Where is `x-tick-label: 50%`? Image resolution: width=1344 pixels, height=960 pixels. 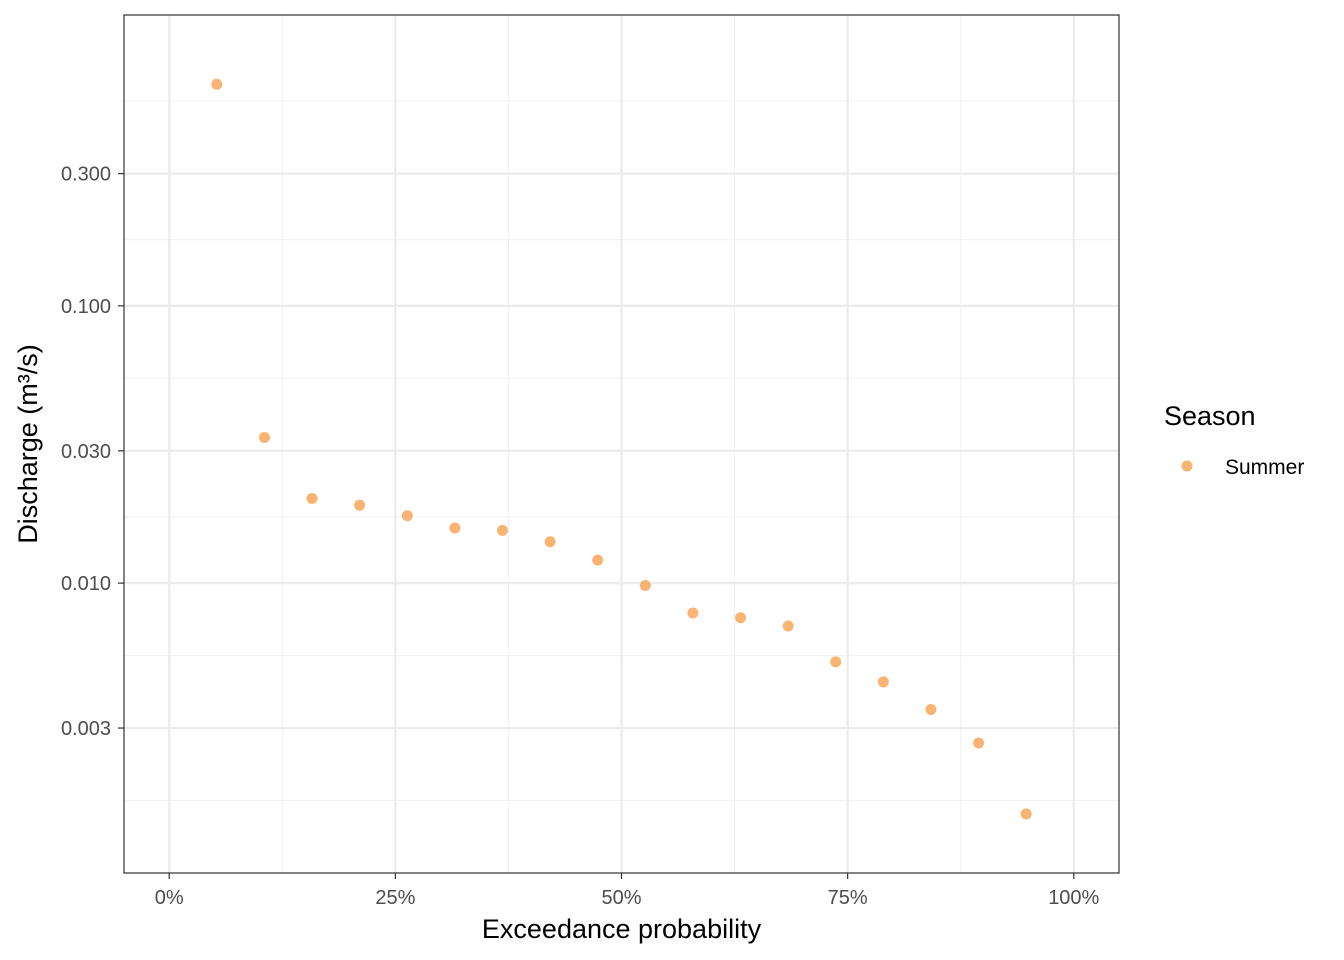 x-tick-label: 50% is located at coordinates (621, 898).